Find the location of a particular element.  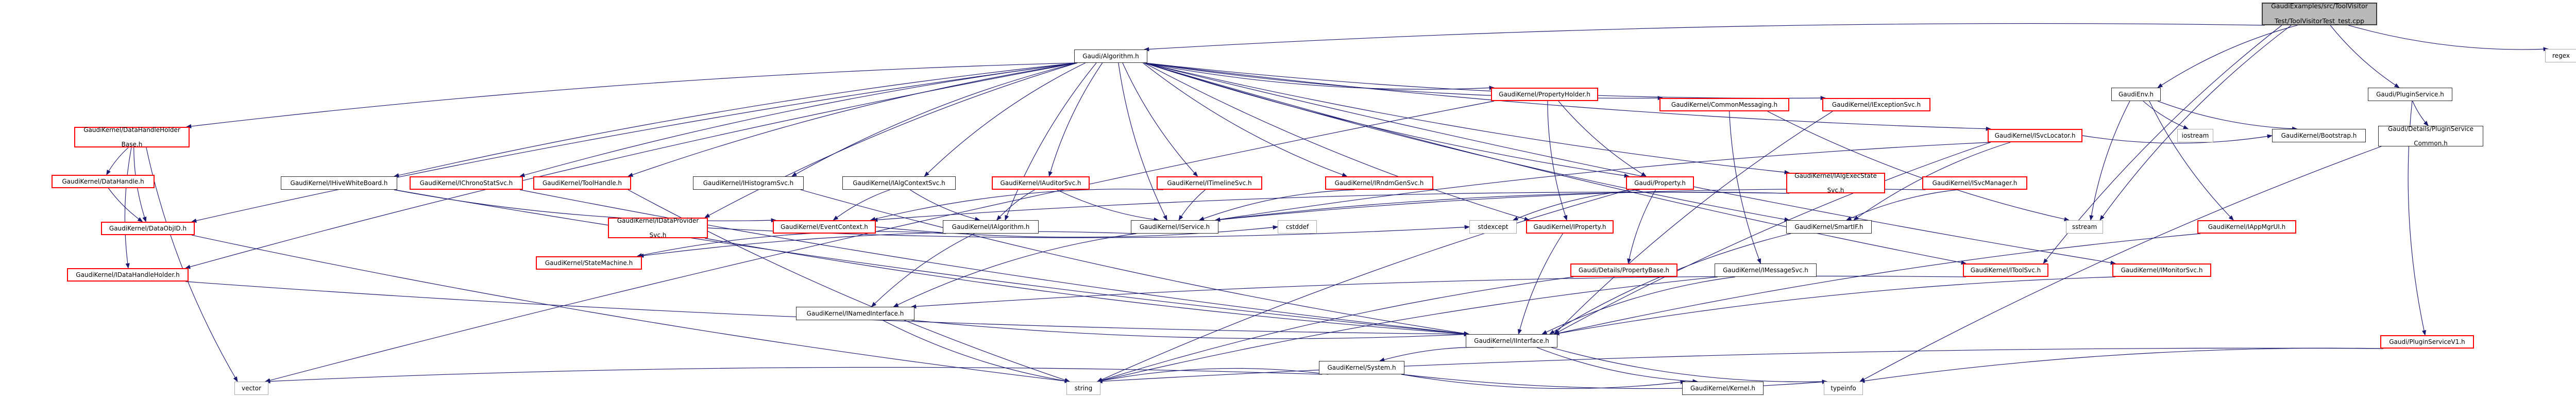

node-iauditor: GaudiKernel/IAuditorSvc.h is located at coordinates (1041, 183).